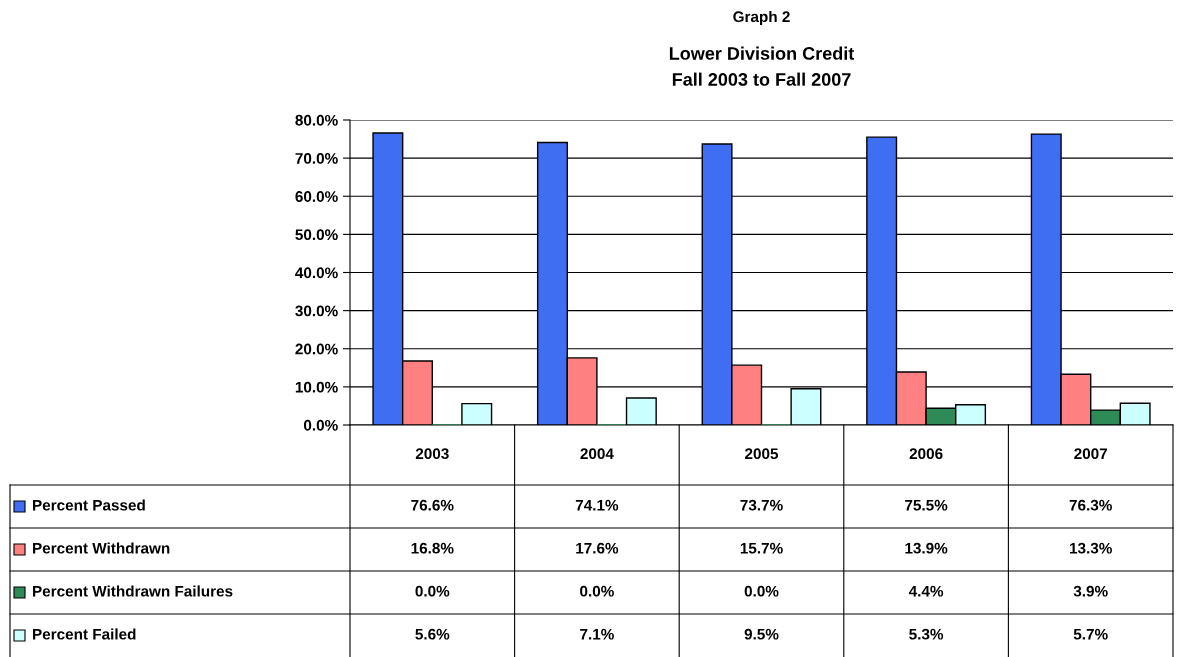 Image resolution: width=1186 pixels, height=657 pixels. What do you see at coordinates (1091, 454) in the screenshot?
I see `x-tick-label: 2007` at bounding box center [1091, 454].